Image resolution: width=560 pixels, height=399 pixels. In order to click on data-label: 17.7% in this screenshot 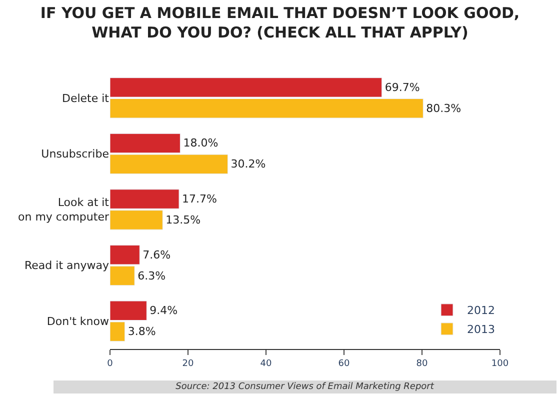, I will do `click(199, 199)`.